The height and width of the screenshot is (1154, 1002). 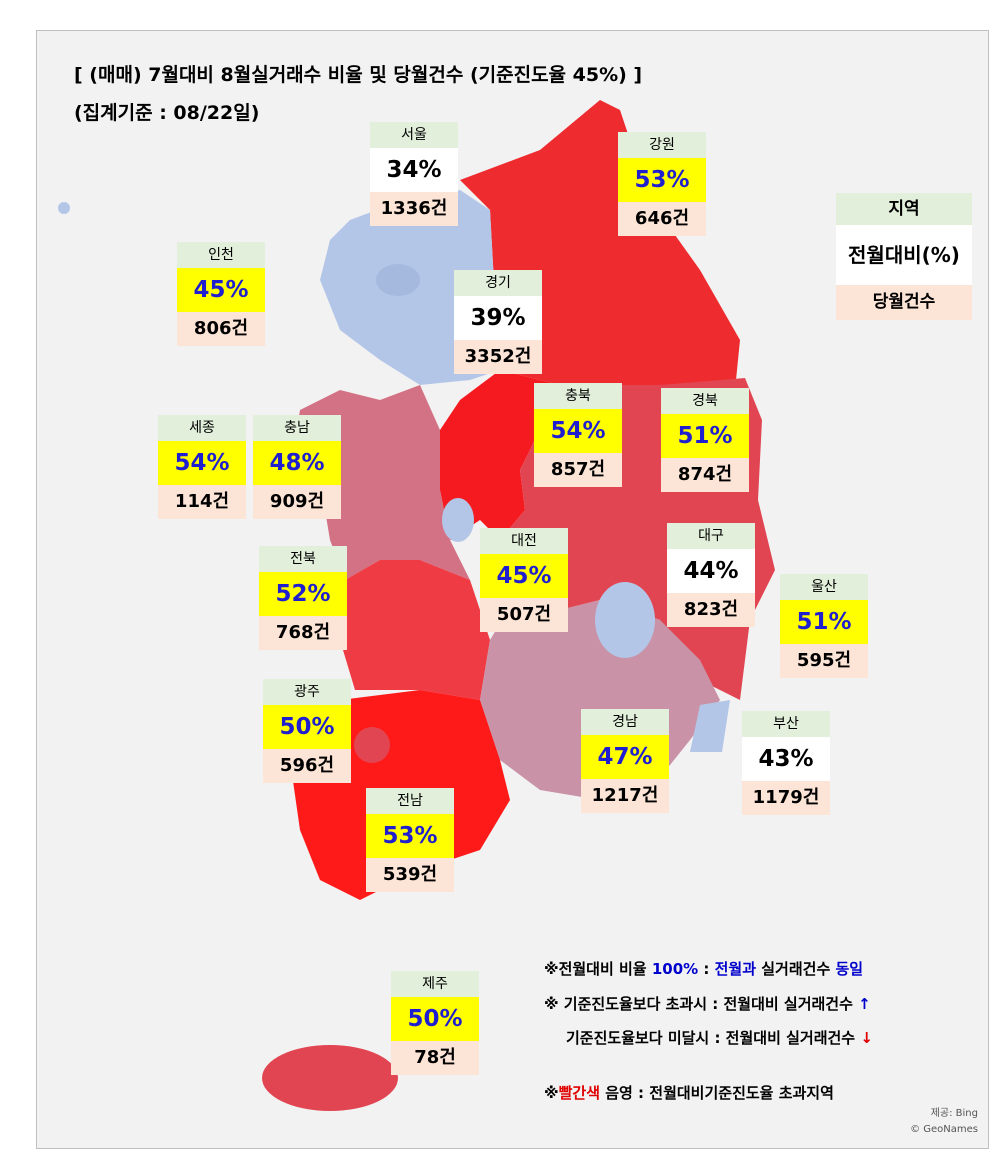 What do you see at coordinates (579, 1093) in the screenshot?
I see `note-part: 빨간색` at bounding box center [579, 1093].